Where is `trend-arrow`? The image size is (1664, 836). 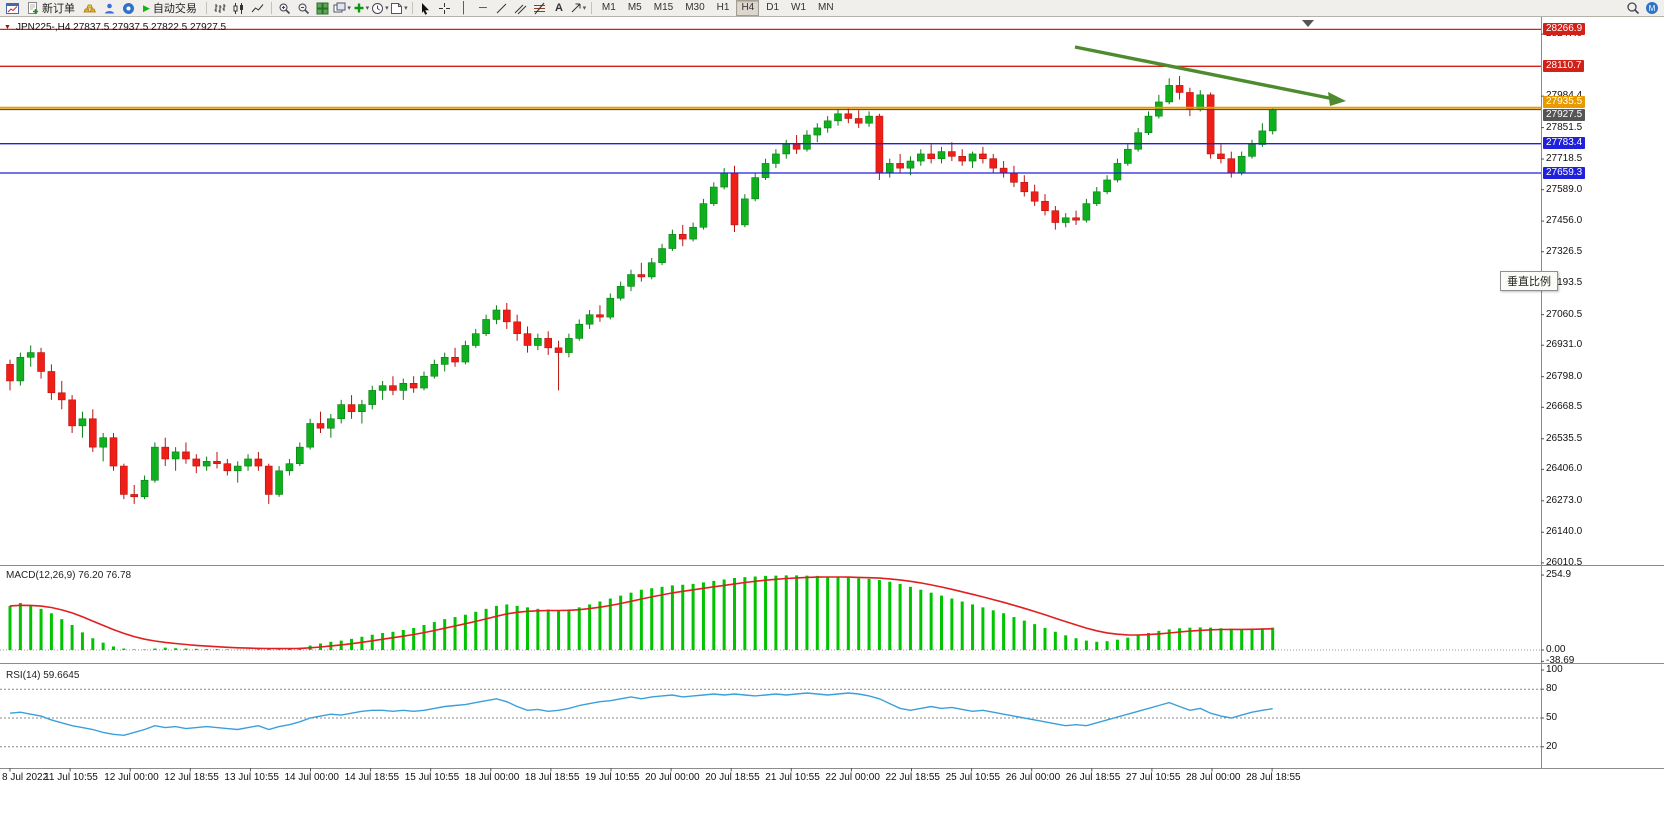 trend-arrow is located at coordinates (1204, 73).